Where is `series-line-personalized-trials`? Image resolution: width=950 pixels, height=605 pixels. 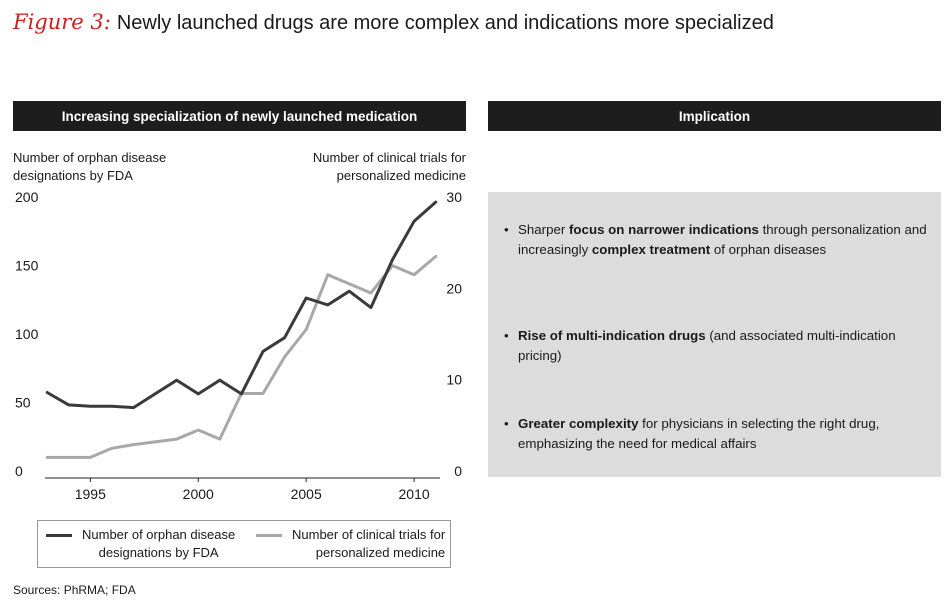
series-line-personalized-trials is located at coordinates (241, 357).